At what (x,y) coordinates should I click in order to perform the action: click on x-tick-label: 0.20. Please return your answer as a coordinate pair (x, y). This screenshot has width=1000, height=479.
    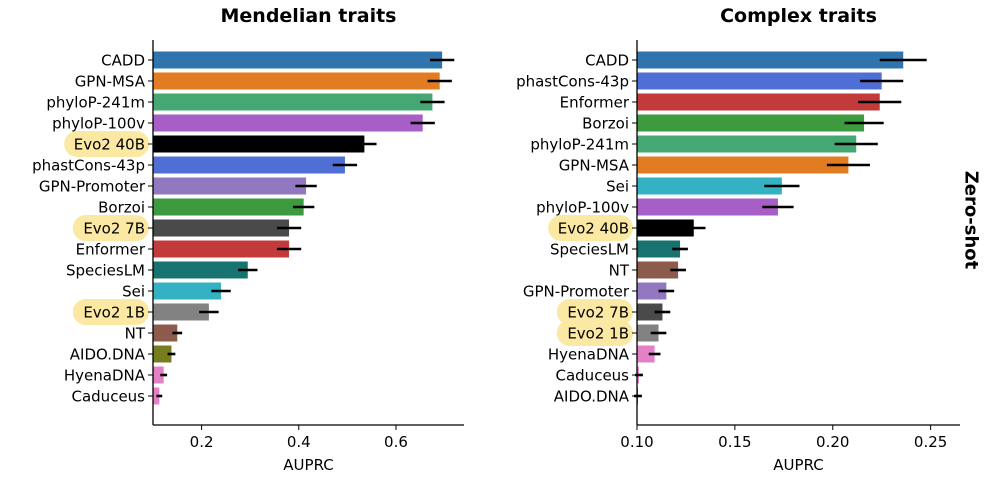
    Looking at the image, I should click on (832, 442).